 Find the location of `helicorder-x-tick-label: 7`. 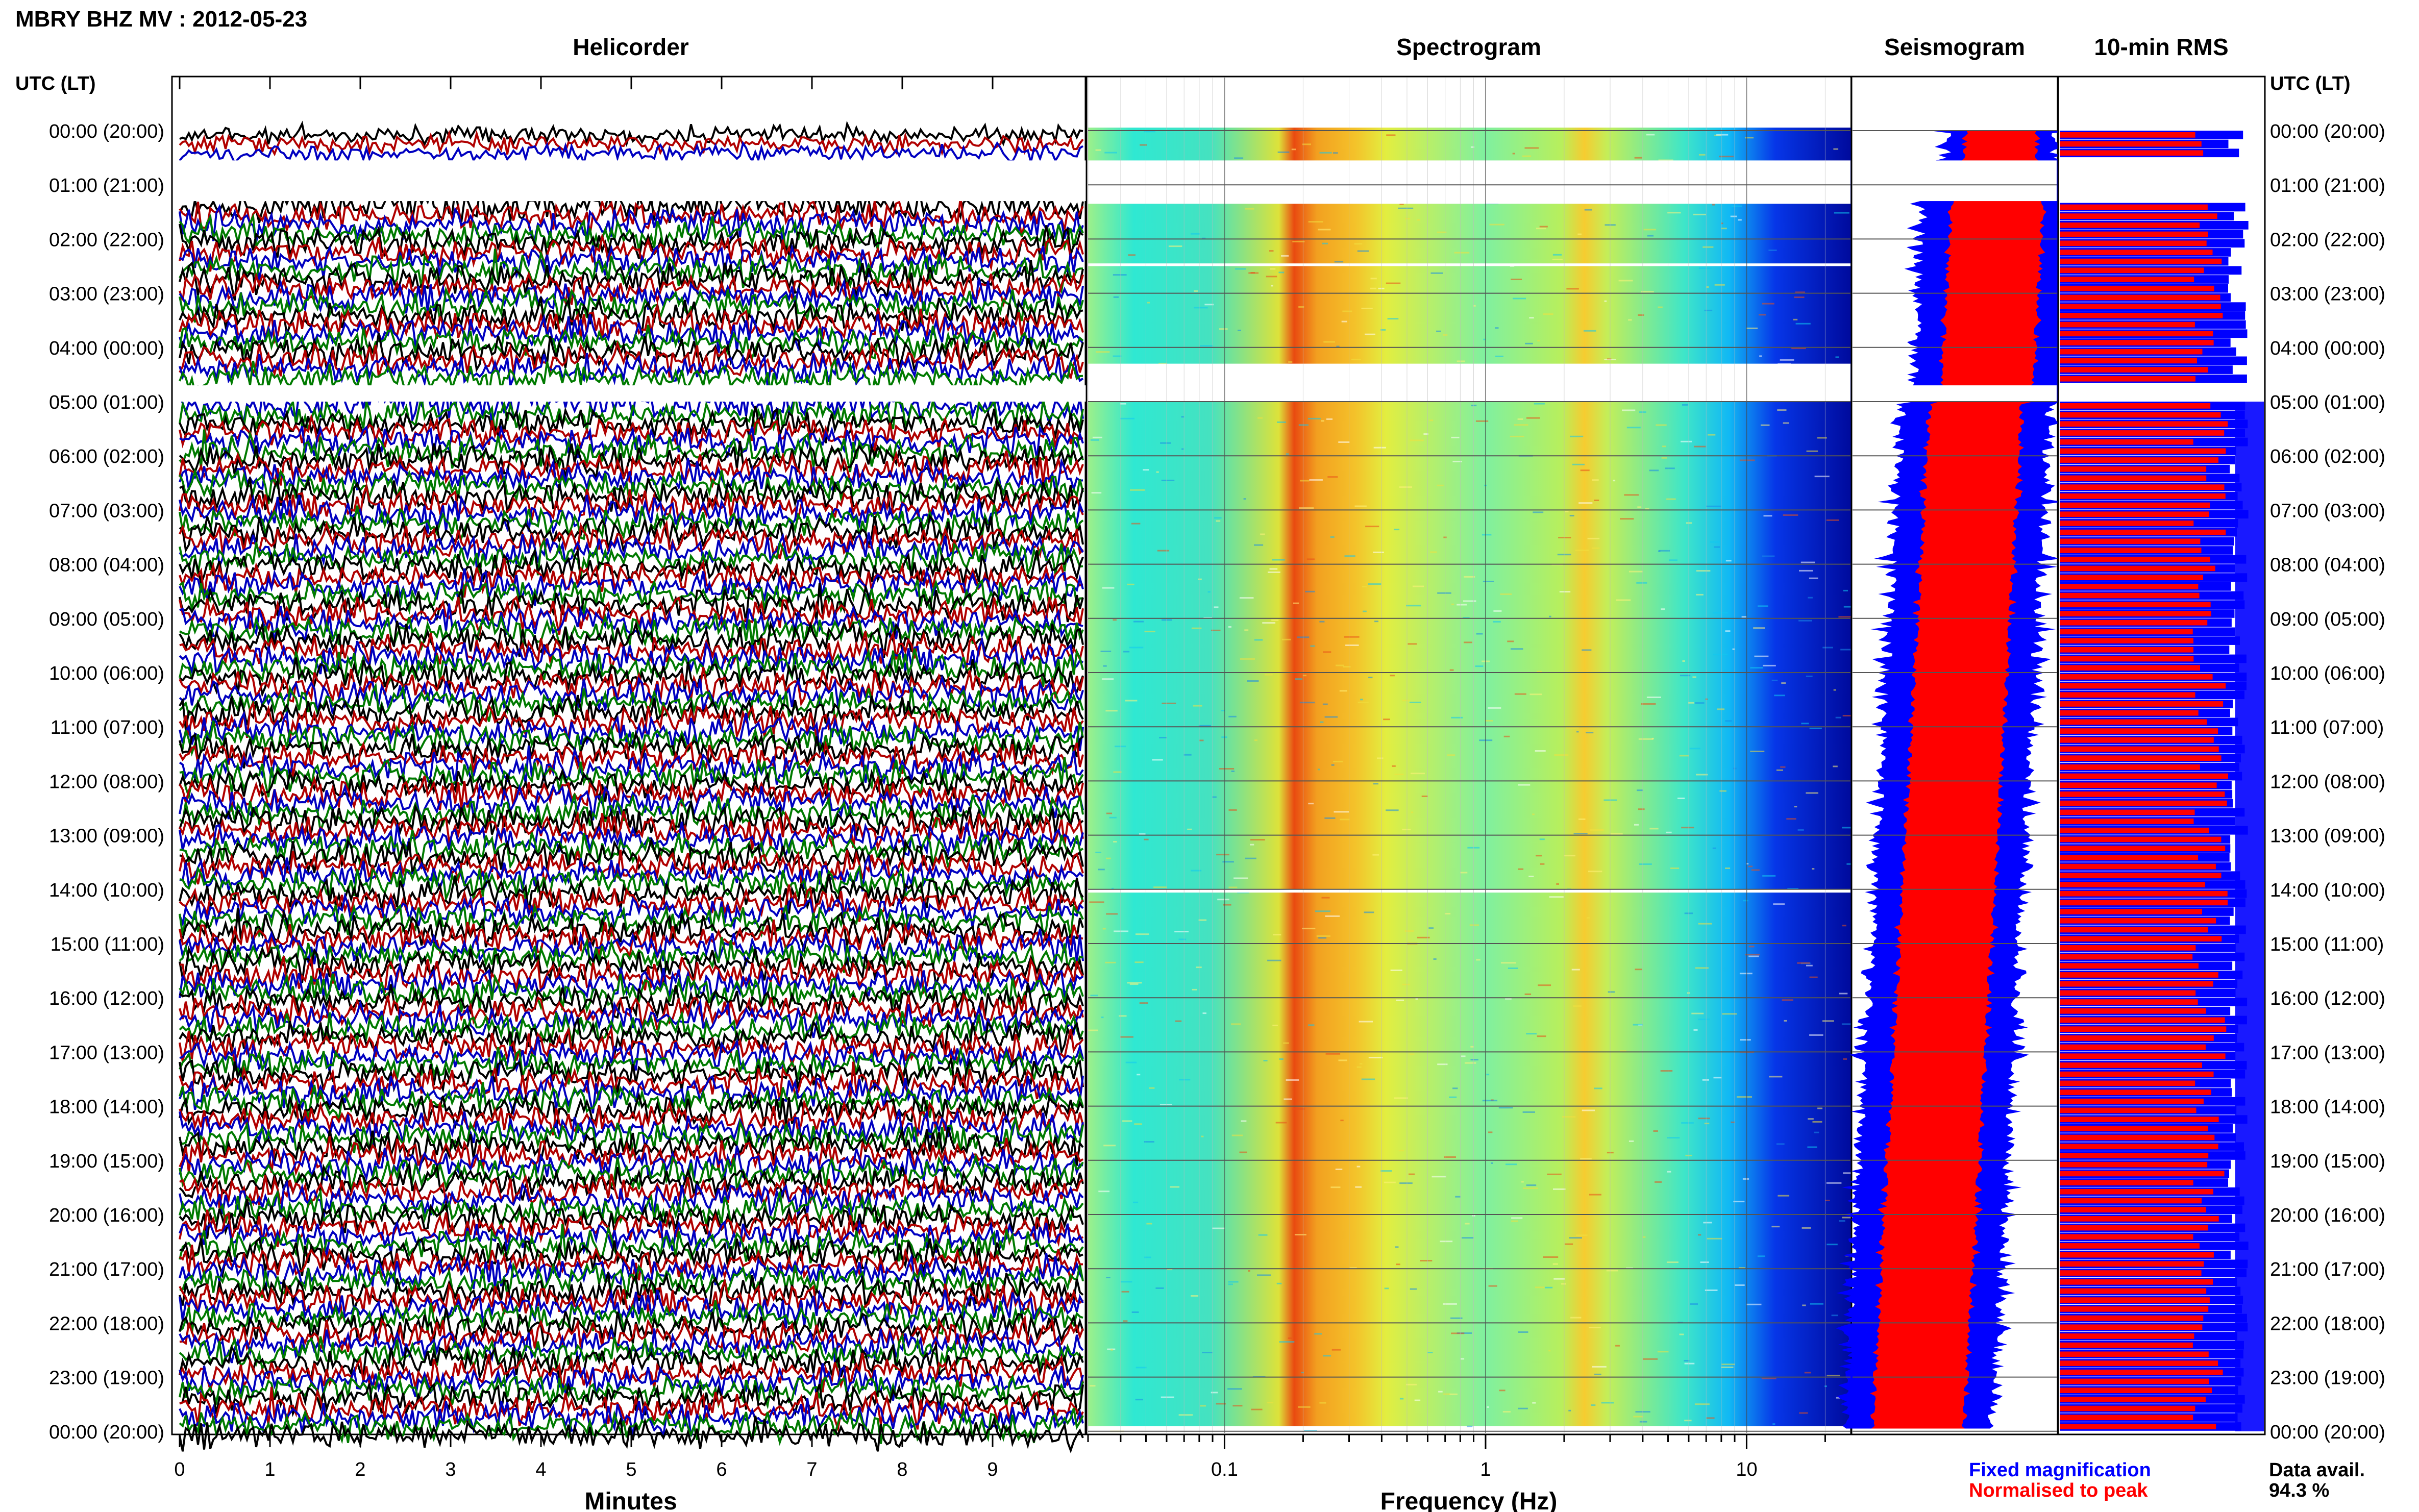

helicorder-x-tick-label: 7 is located at coordinates (811, 1469).